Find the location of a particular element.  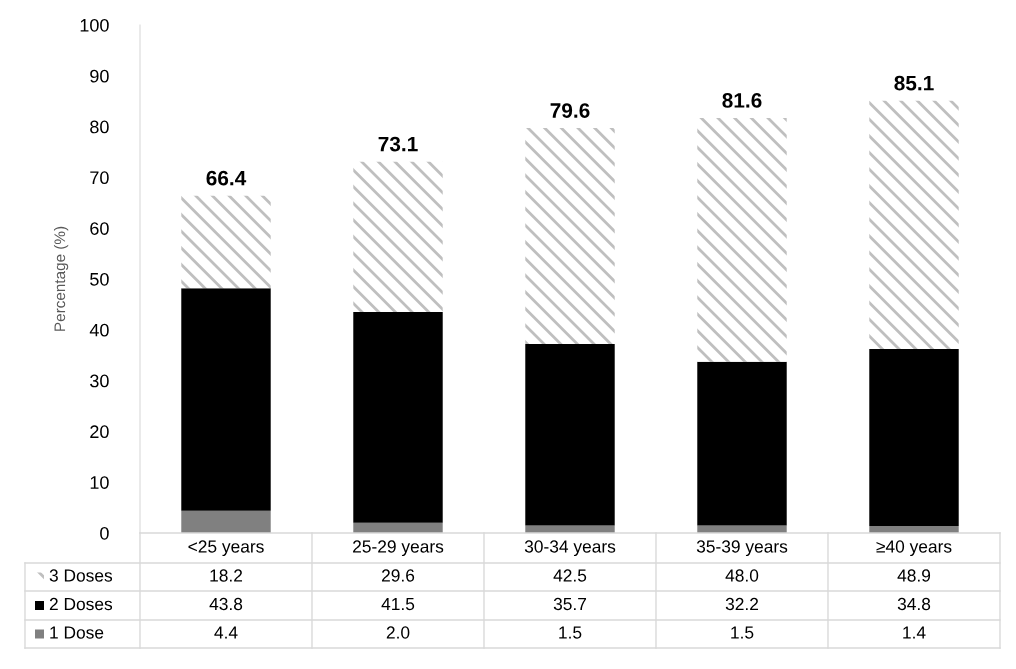

x-tick-label: 35-39 years is located at coordinates (742, 548).